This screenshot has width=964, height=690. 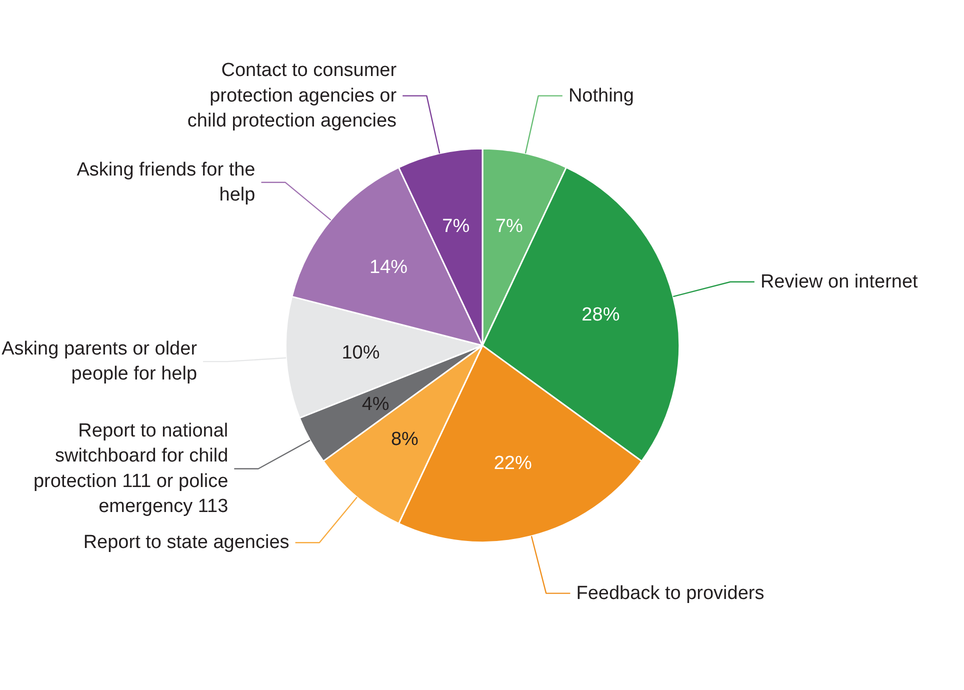 What do you see at coordinates (186, 543) in the screenshot?
I see `slice-label: Report to state agencies` at bounding box center [186, 543].